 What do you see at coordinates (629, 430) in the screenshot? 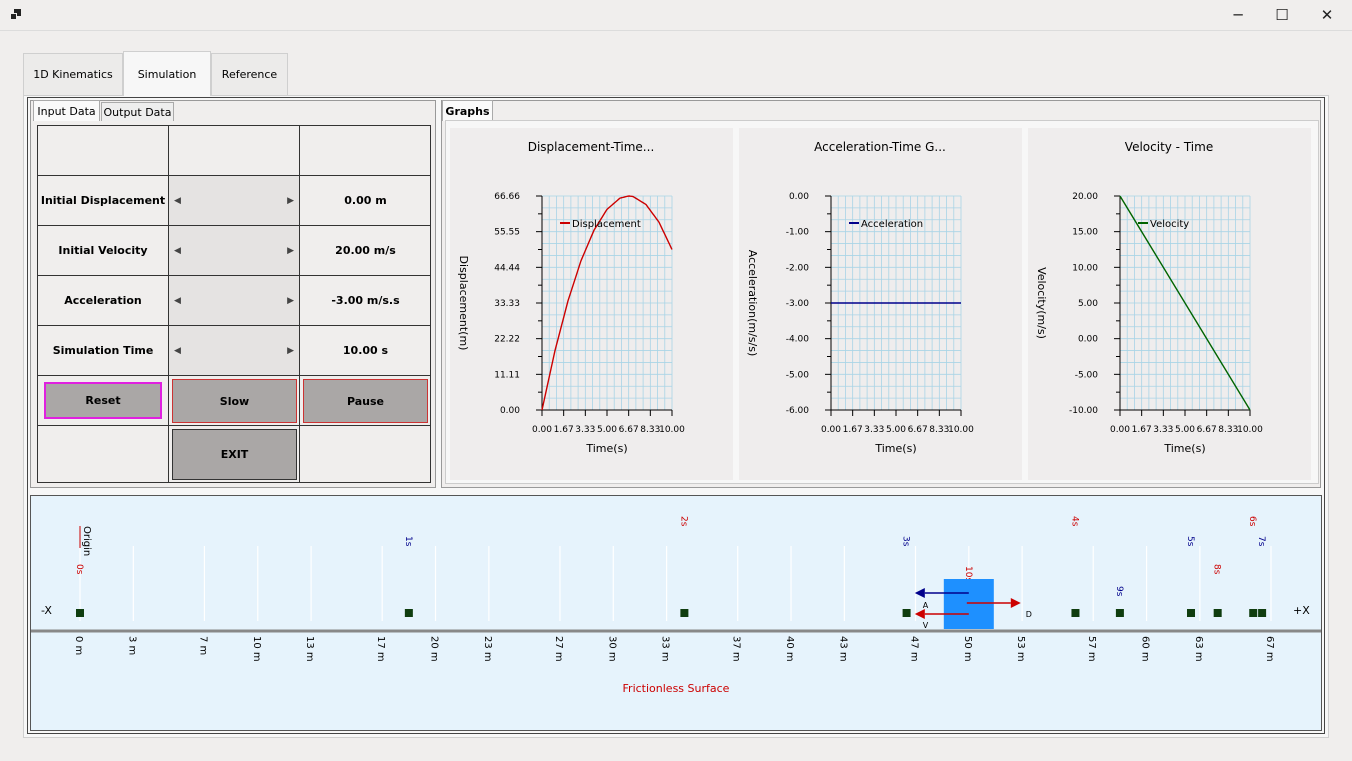
I see `x-tick-label: 6.67` at bounding box center [629, 430].